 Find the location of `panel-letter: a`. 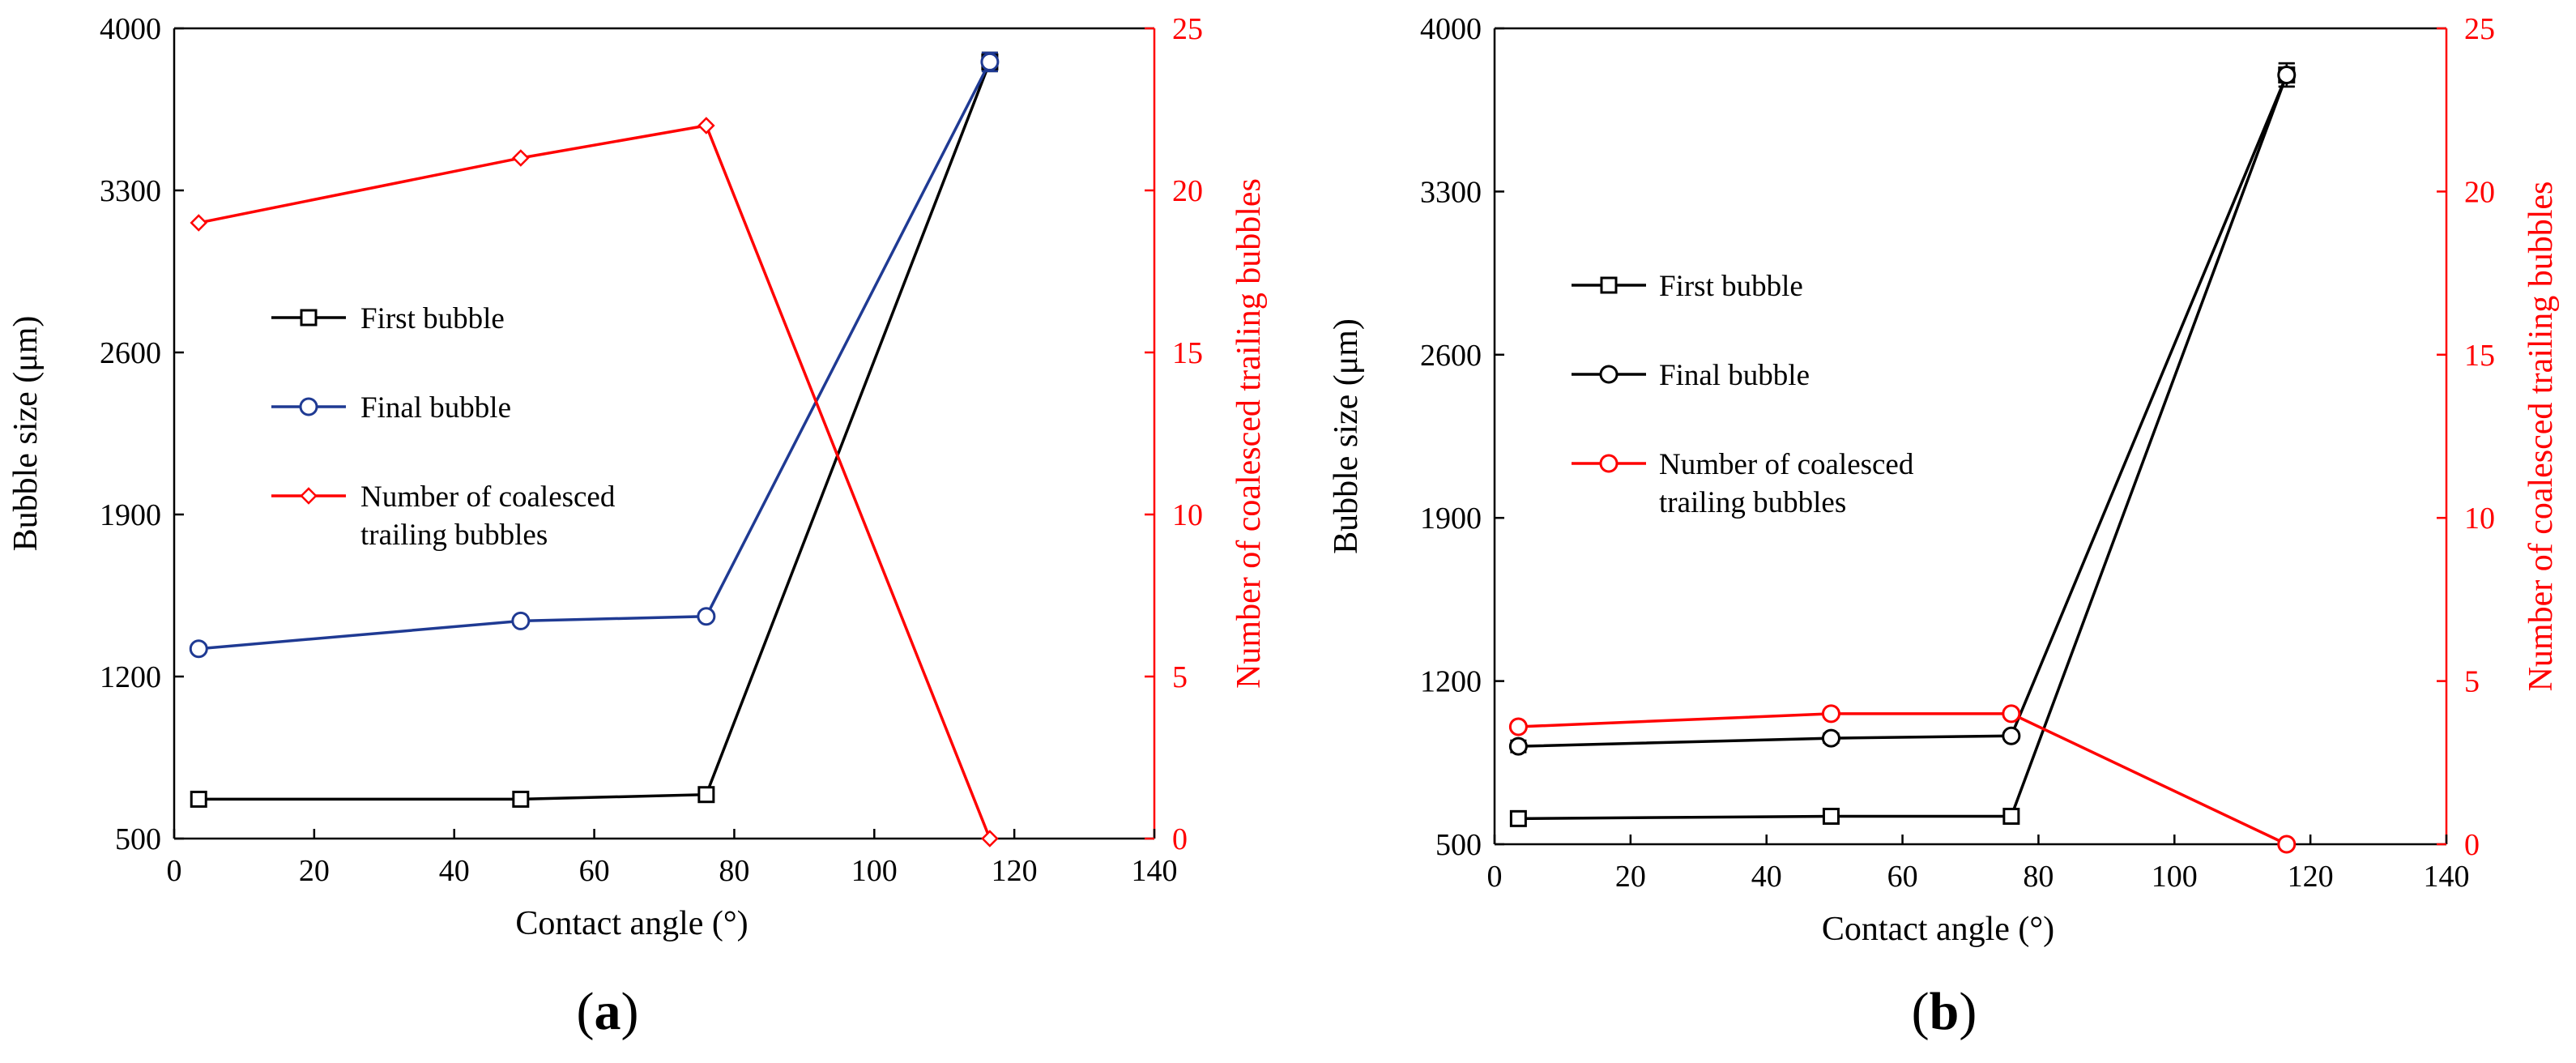

panel-letter: a is located at coordinates (608, 1012).